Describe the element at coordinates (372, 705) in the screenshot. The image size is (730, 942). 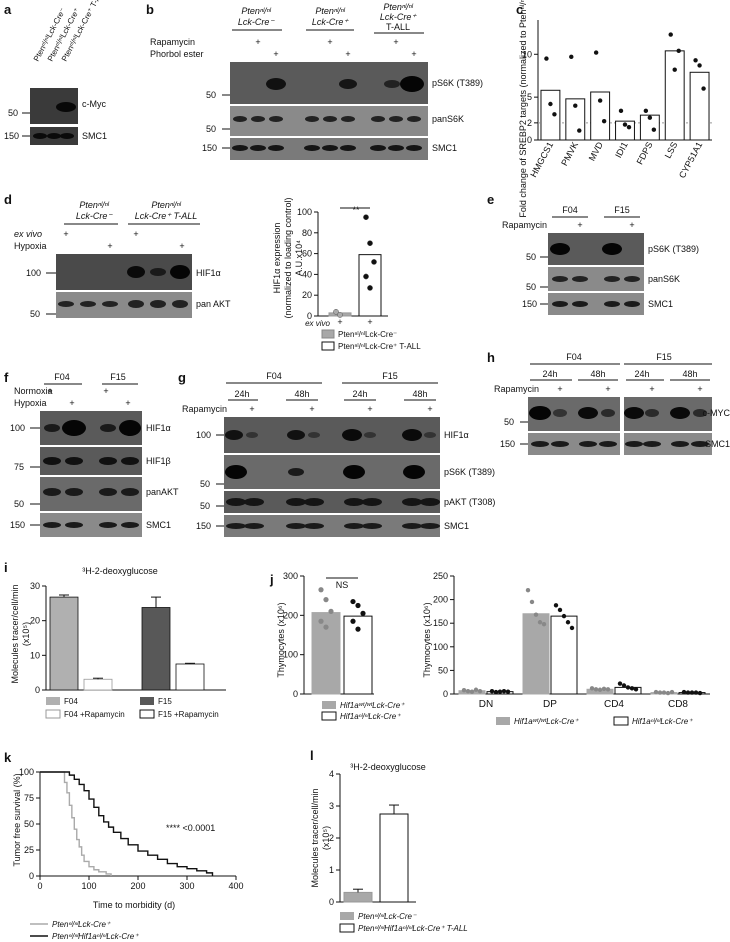
I see `chart-j-legend-left-1: Hif1aʷᵗ/ʷᵗLck-Cre⁺` at that location.